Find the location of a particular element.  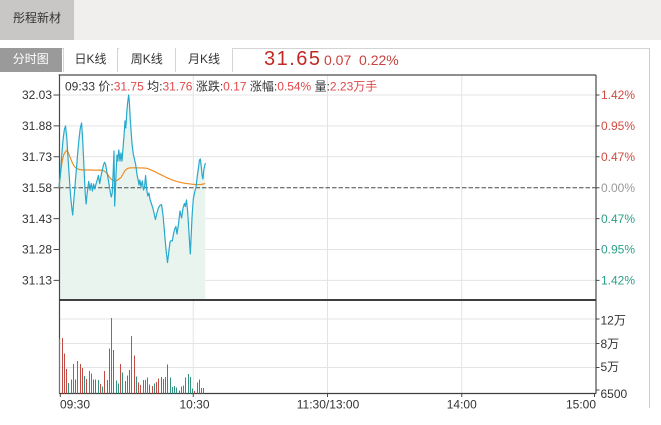

svg-text: 31.58 is located at coordinates (37, 188).